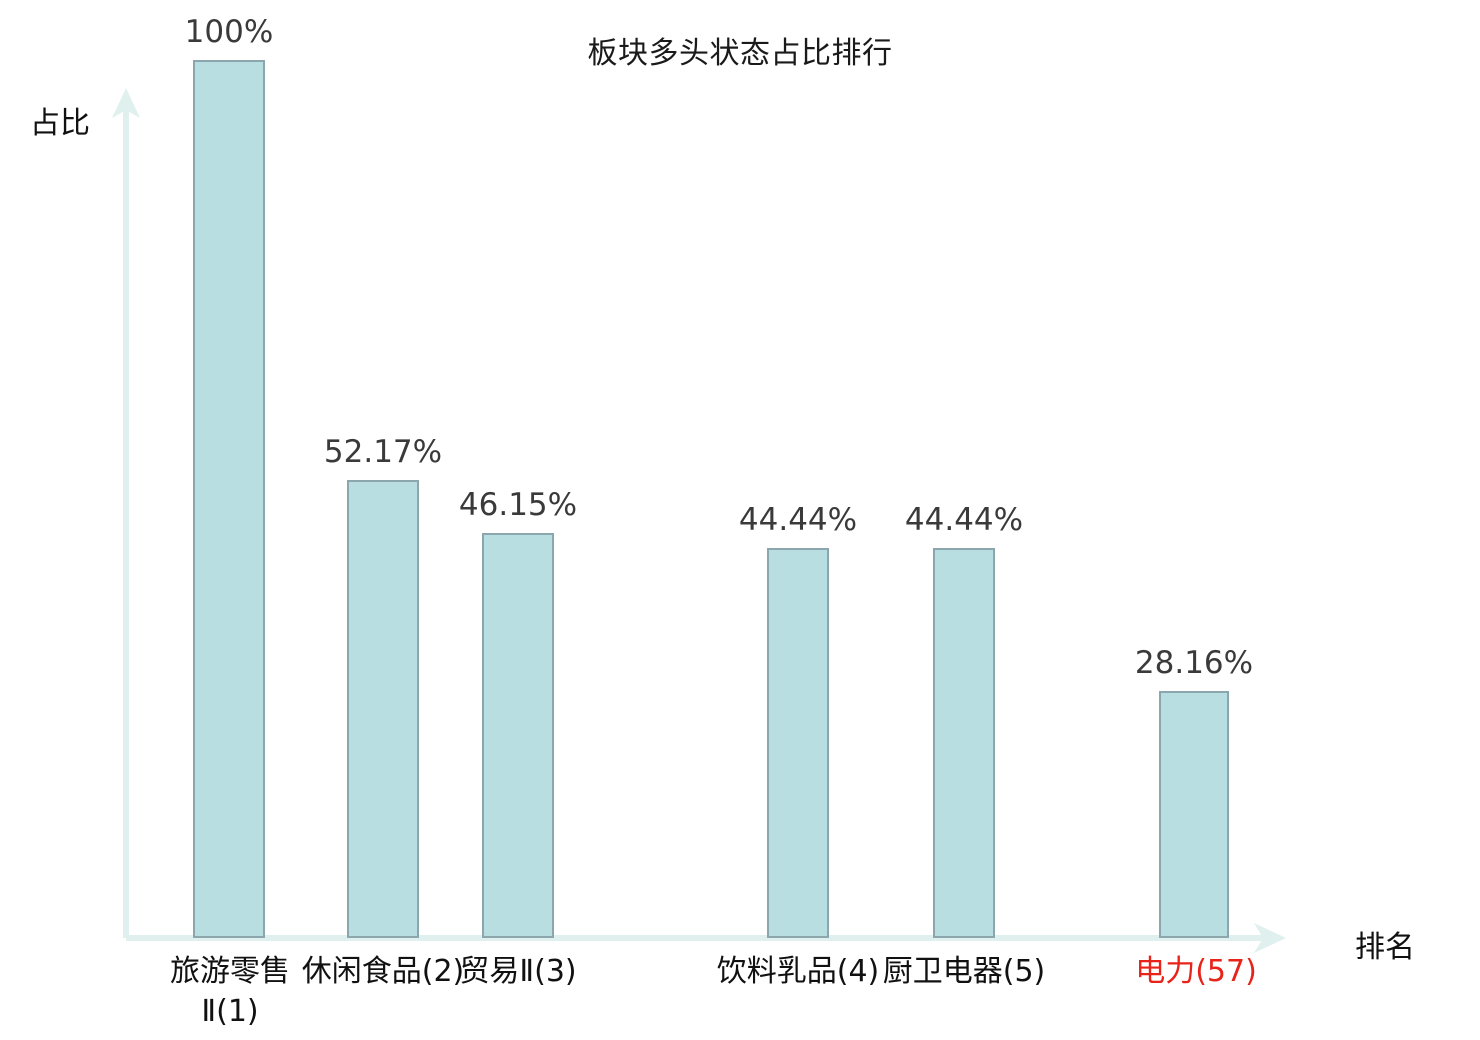  I want to click on x-tick-label-highlighted: 电力(57), so click(1196, 972).